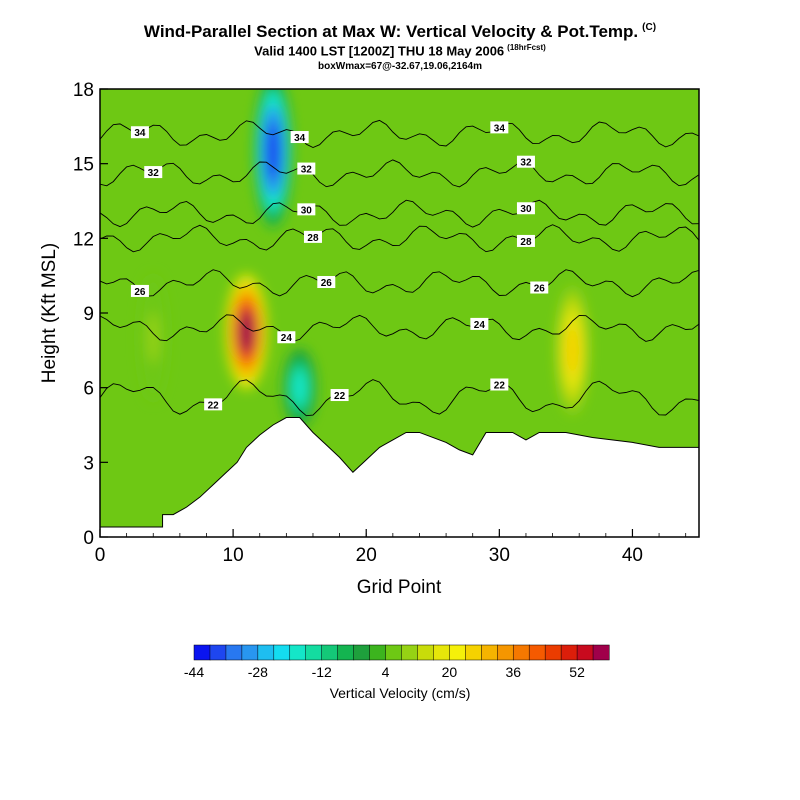 The image size is (800, 800). Describe the element at coordinates (140, 292) in the screenshot. I see `theta-label: 26` at that location.